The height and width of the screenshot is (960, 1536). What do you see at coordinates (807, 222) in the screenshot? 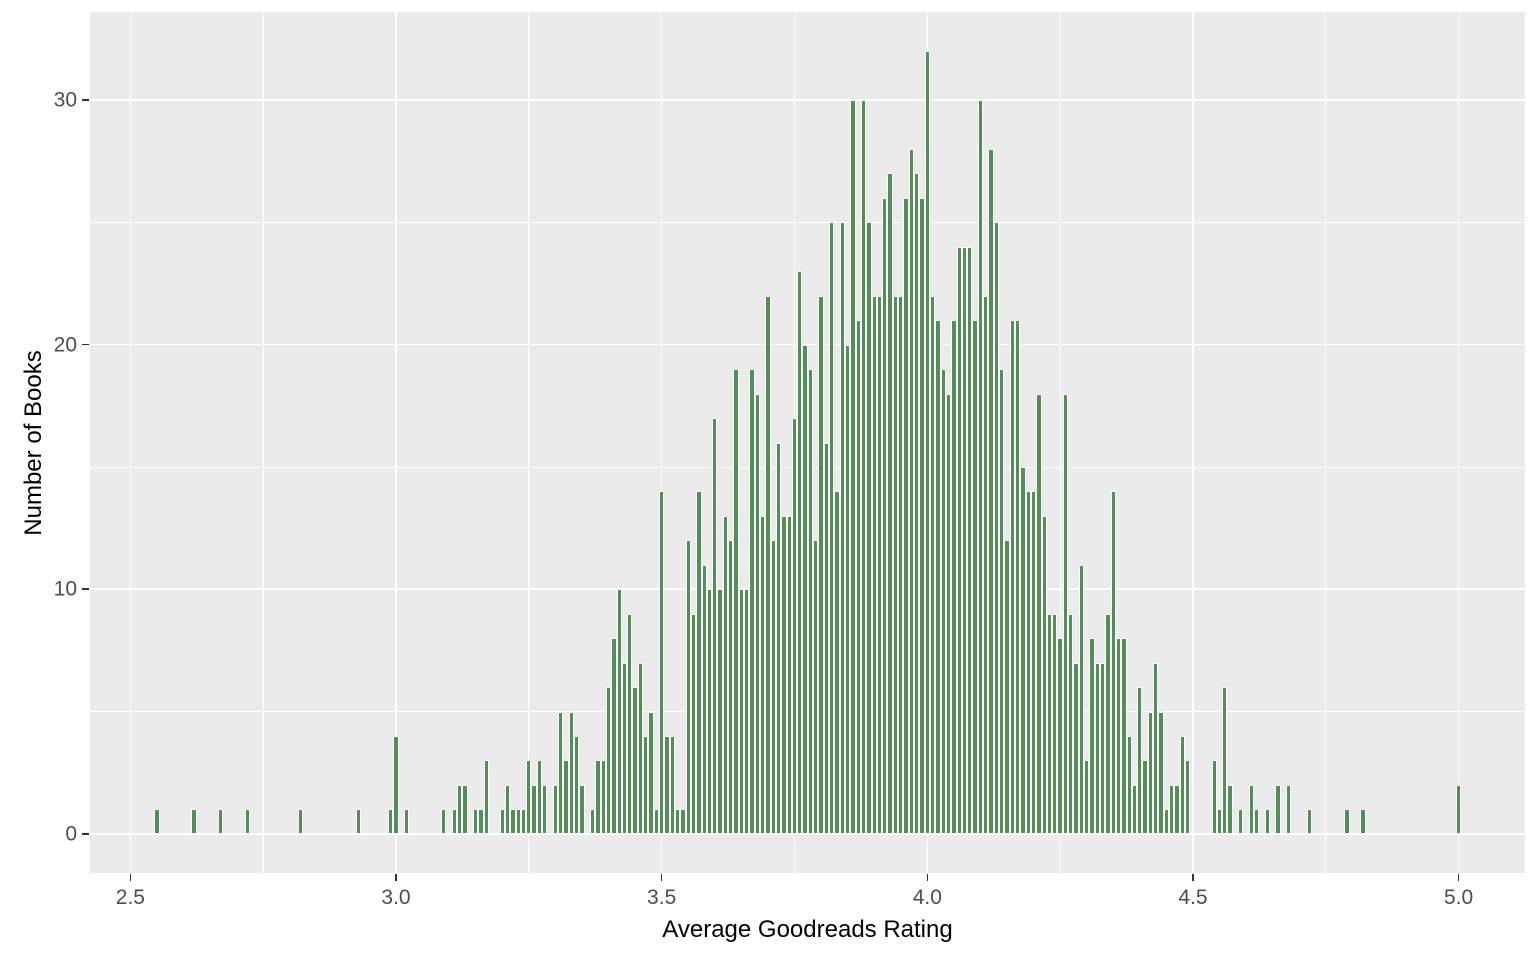
I see `minor-gridline-y` at bounding box center [807, 222].